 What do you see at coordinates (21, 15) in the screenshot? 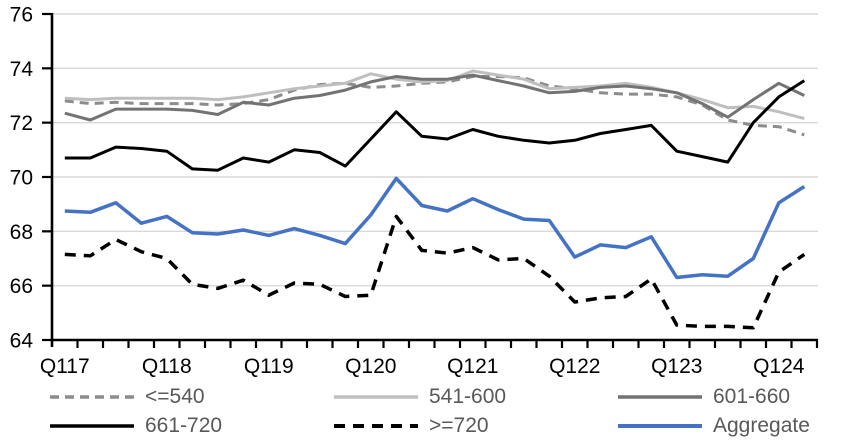
I see `y-axis-tick-label: 76` at bounding box center [21, 15].